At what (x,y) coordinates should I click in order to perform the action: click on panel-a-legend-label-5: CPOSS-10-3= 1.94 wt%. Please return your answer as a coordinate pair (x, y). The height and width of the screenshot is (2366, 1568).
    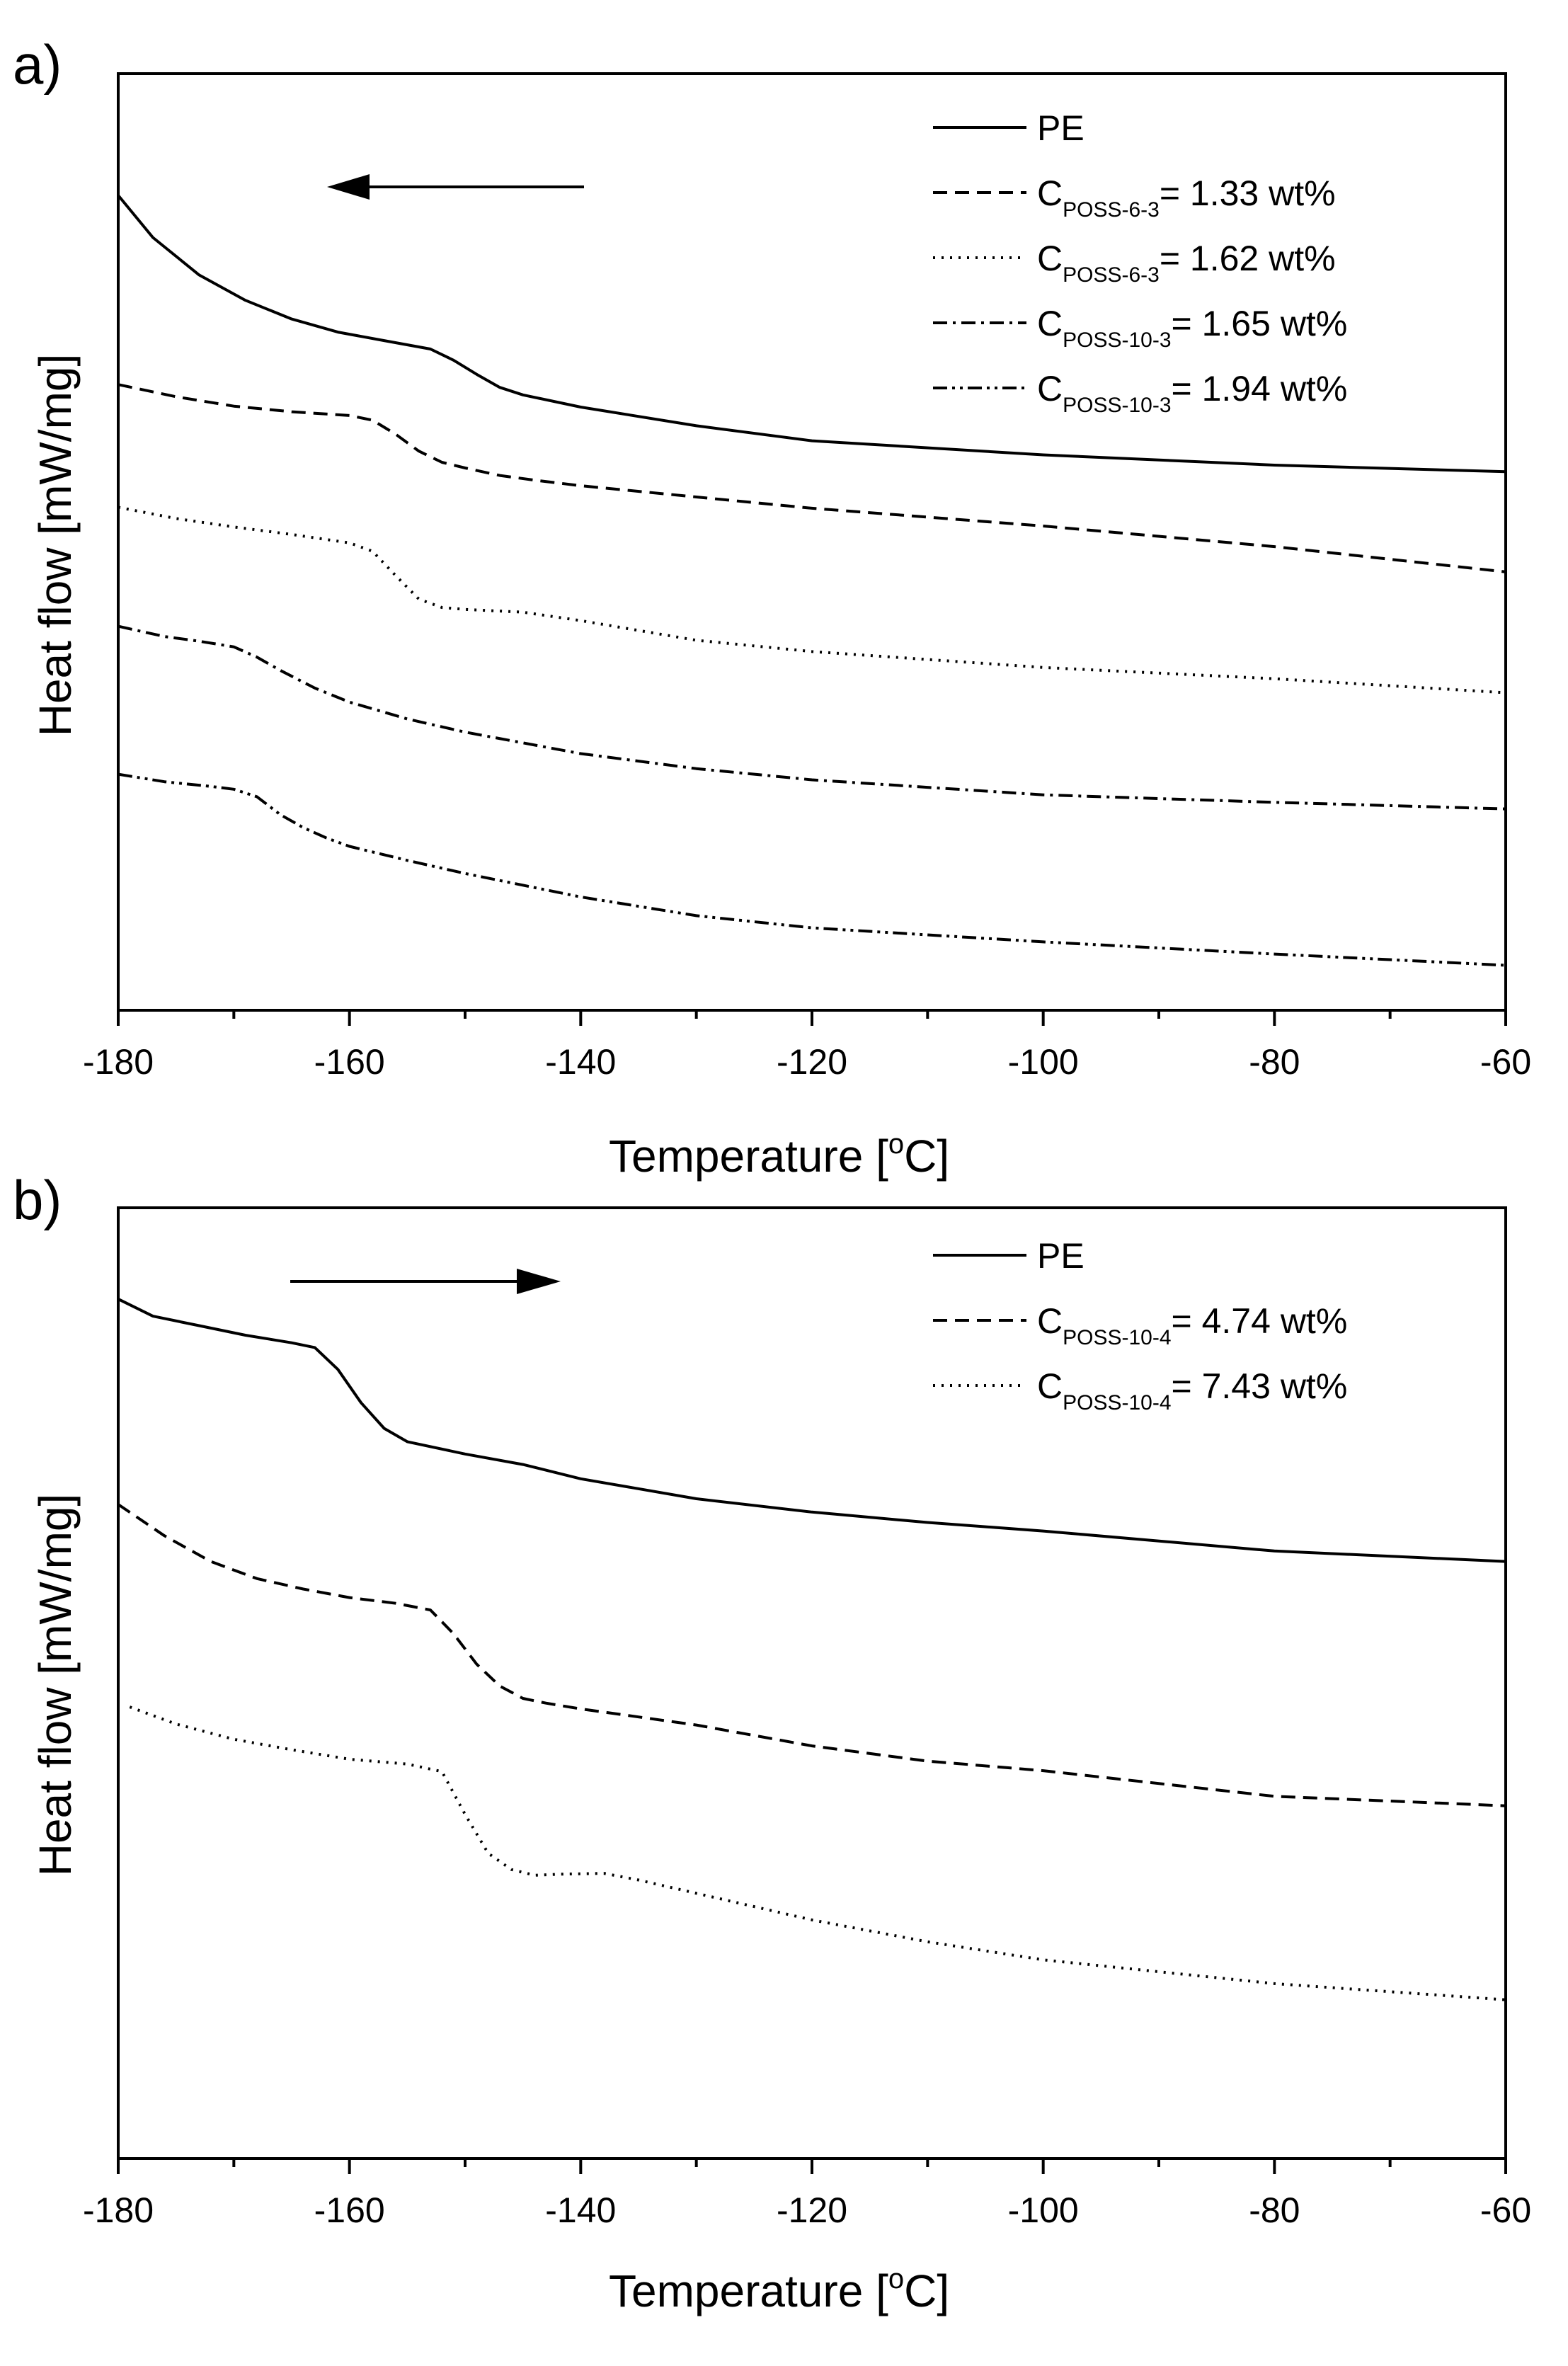
    Looking at the image, I should click on (1192, 393).